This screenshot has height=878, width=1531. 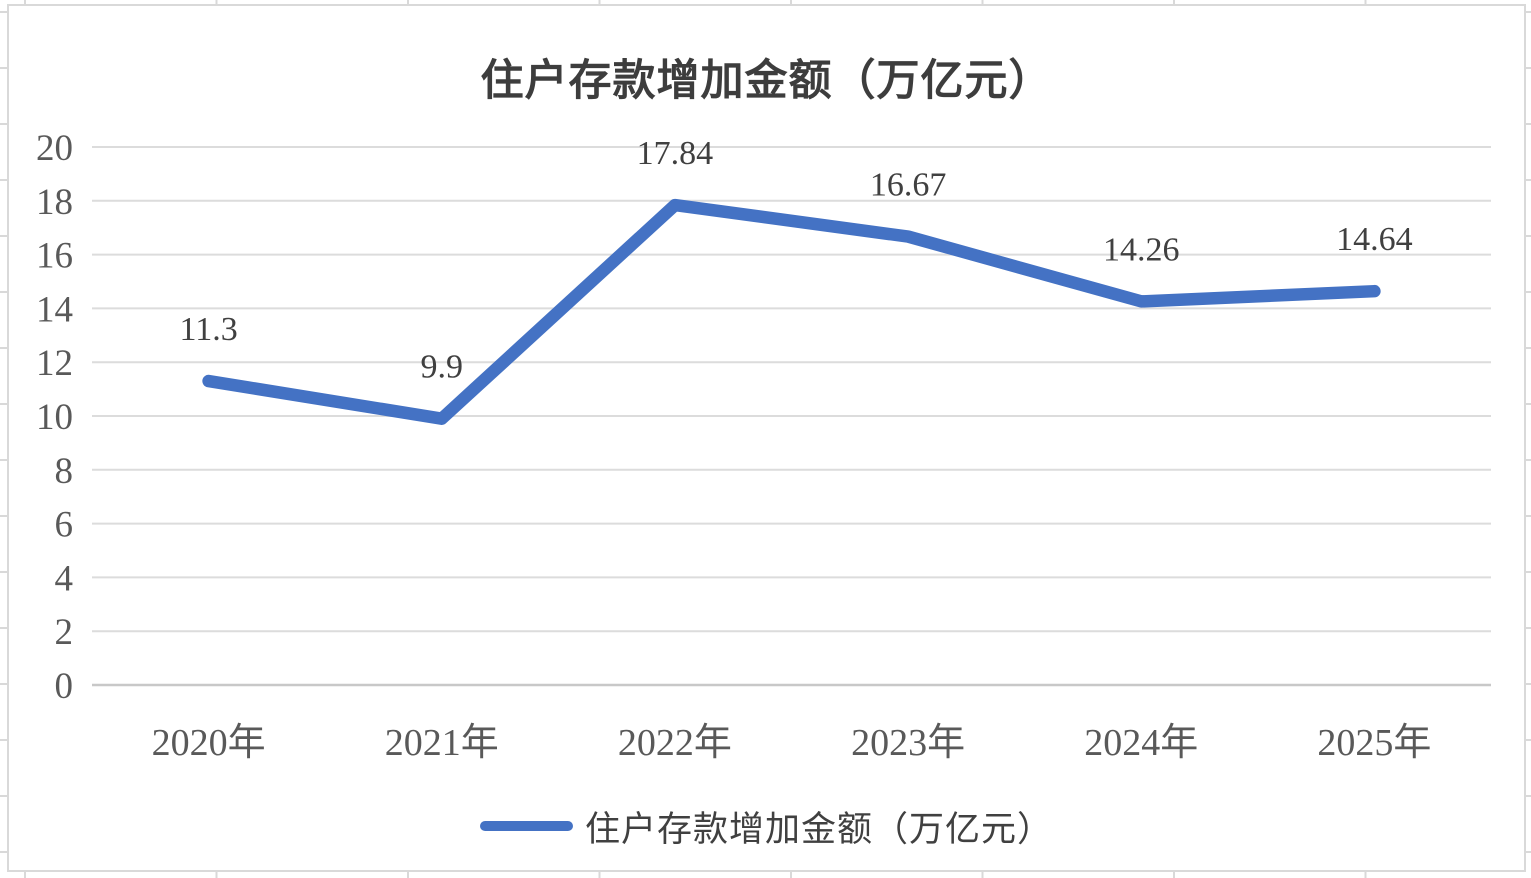 I want to click on data-label: 16.67, so click(x=908, y=185).